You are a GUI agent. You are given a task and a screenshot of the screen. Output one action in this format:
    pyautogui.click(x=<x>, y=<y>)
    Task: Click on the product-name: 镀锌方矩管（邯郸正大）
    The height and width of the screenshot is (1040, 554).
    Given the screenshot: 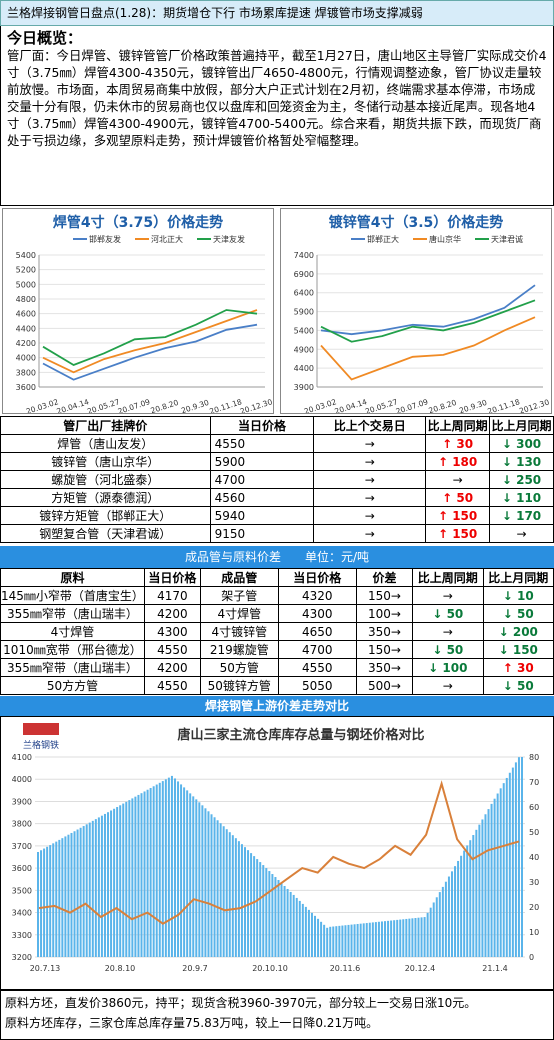 What is the action you would take?
    pyautogui.click(x=105, y=515)
    